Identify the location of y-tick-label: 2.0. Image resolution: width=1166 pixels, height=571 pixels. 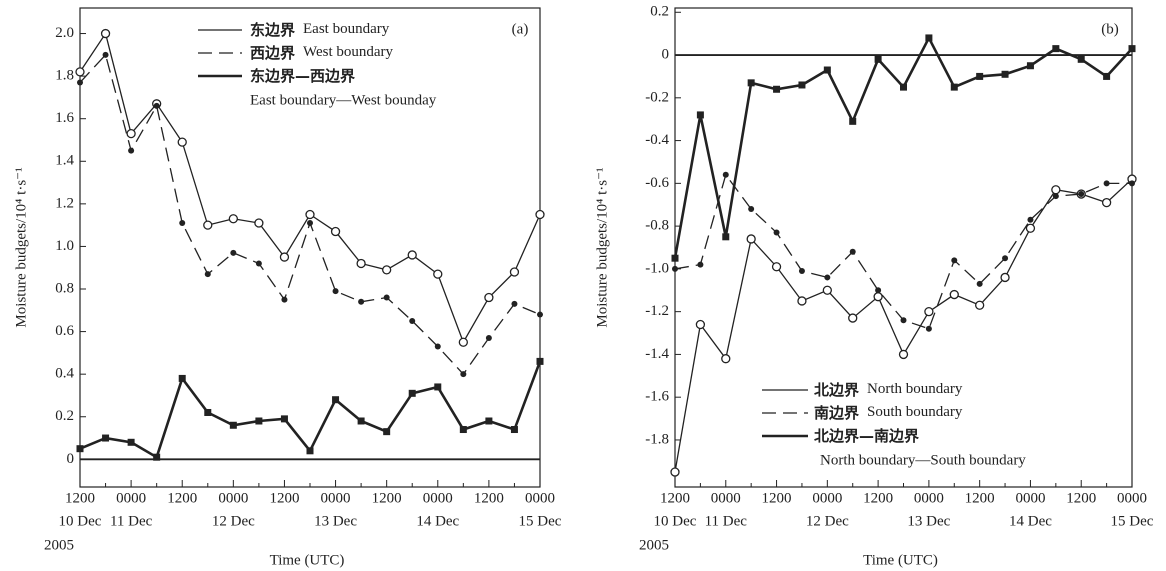
(64, 33).